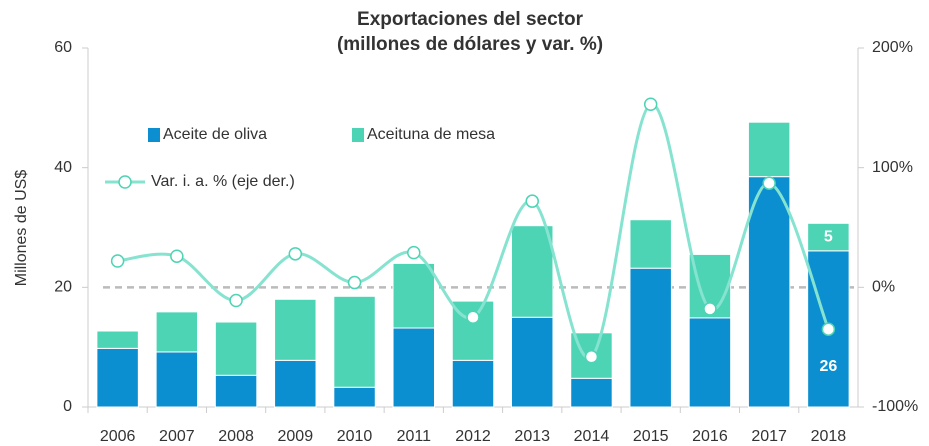  I want to click on x-tick-label: 2010, so click(355, 436).